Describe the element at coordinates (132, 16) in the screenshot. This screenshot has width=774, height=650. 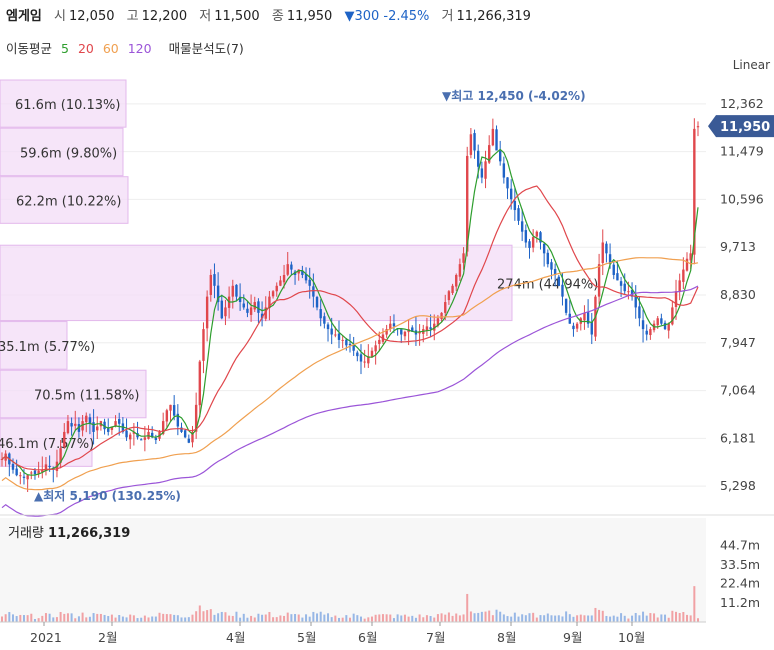
I see `high-label: 고` at that location.